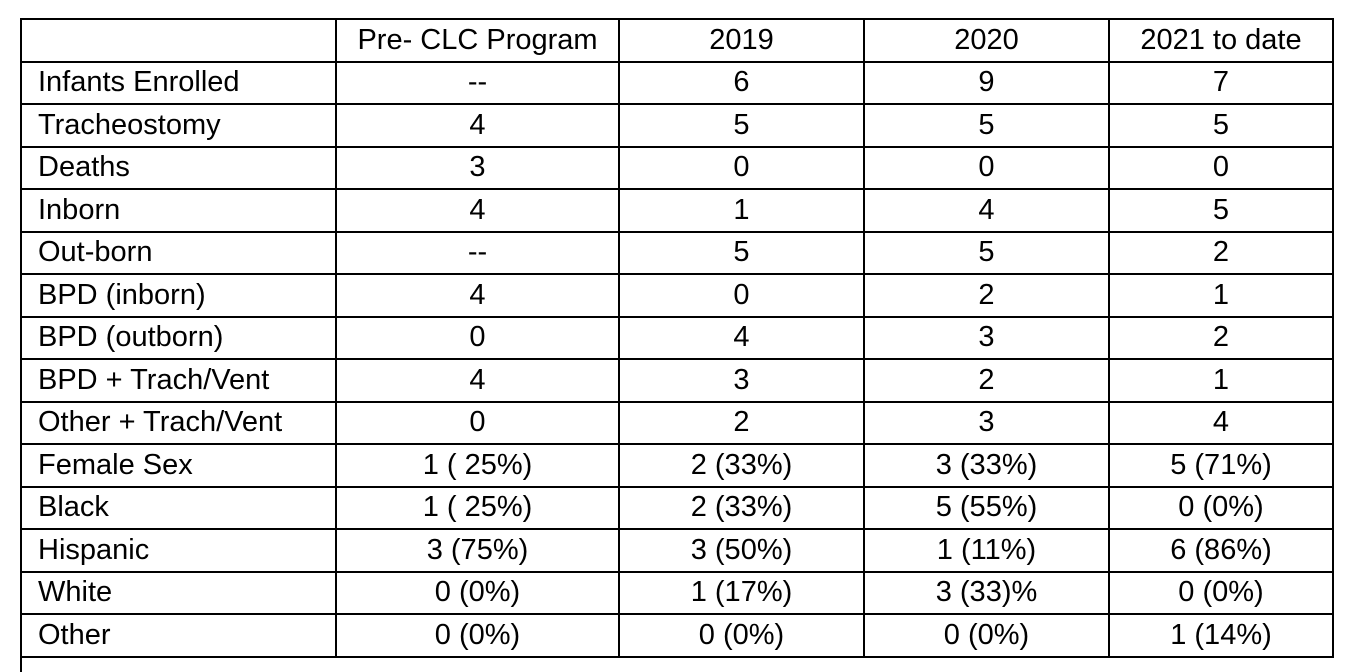 The image size is (1358, 672). Describe the element at coordinates (21, 661) in the screenshot. I see `table-edge-line` at that location.